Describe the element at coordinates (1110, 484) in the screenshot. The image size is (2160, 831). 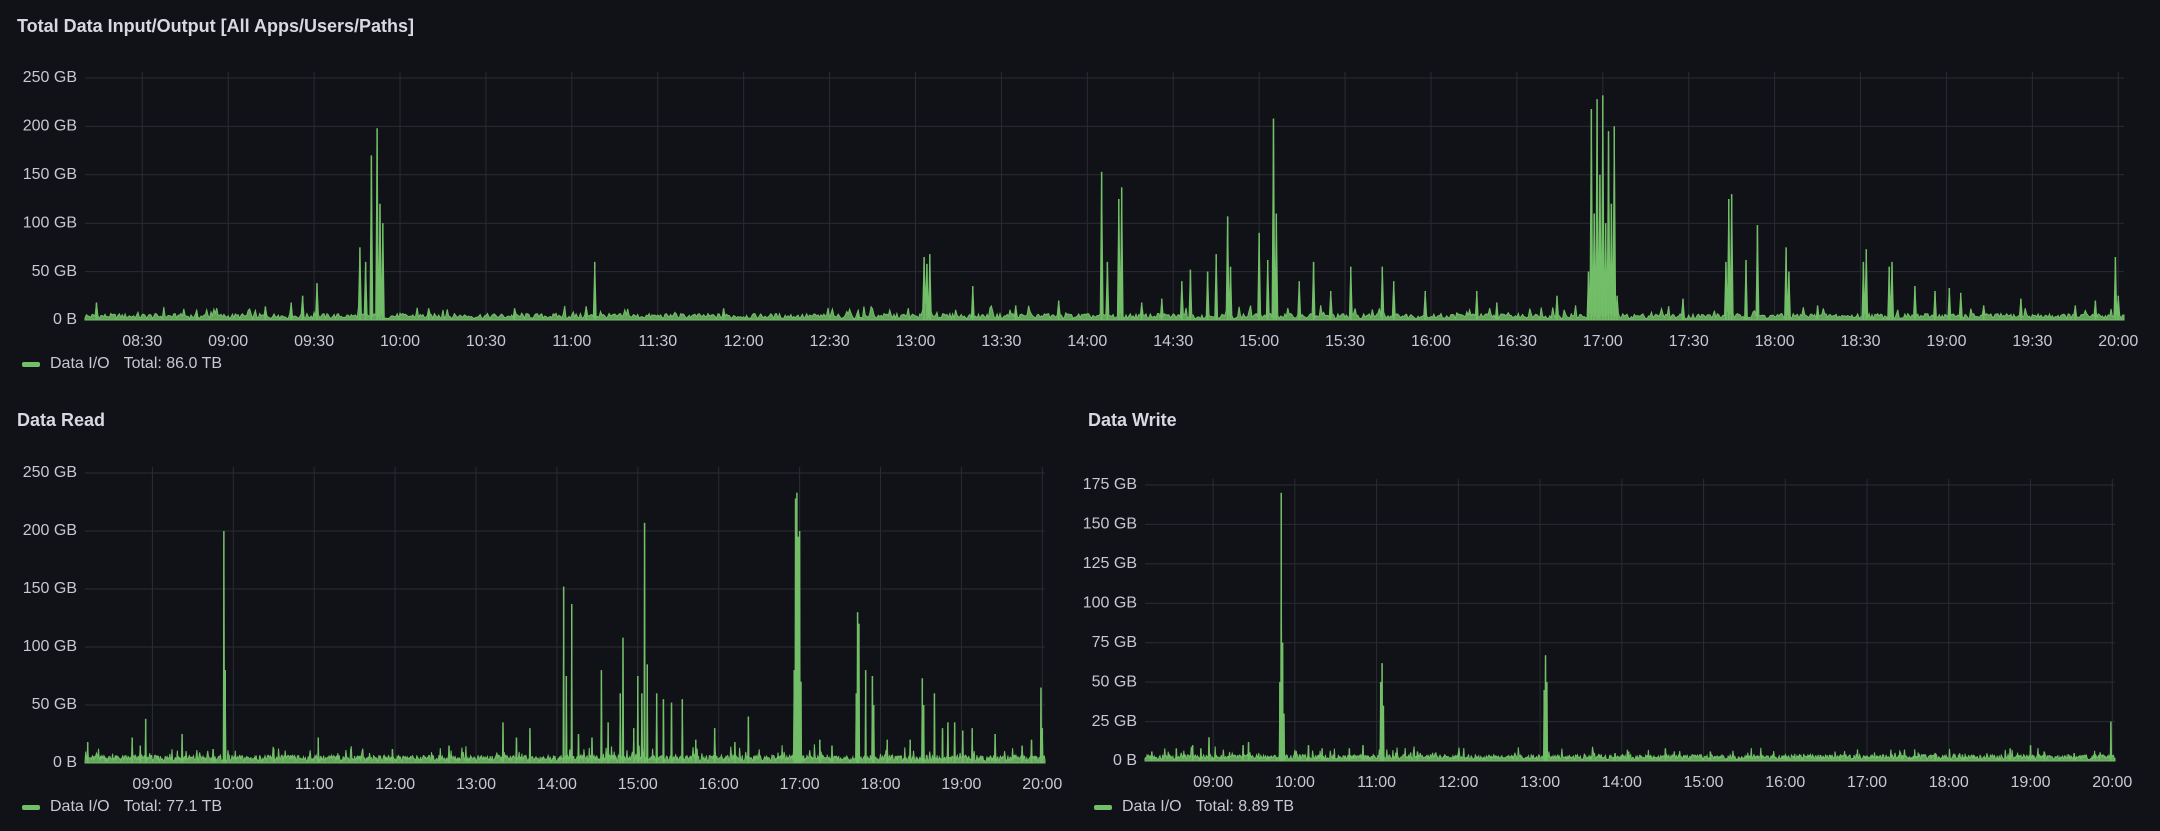
I see `y-tick-label: 175 GB` at that location.